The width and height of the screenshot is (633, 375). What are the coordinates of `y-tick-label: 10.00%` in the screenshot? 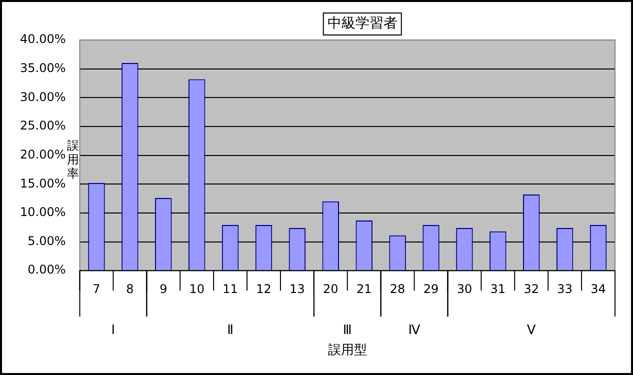 It's located at (43, 212).